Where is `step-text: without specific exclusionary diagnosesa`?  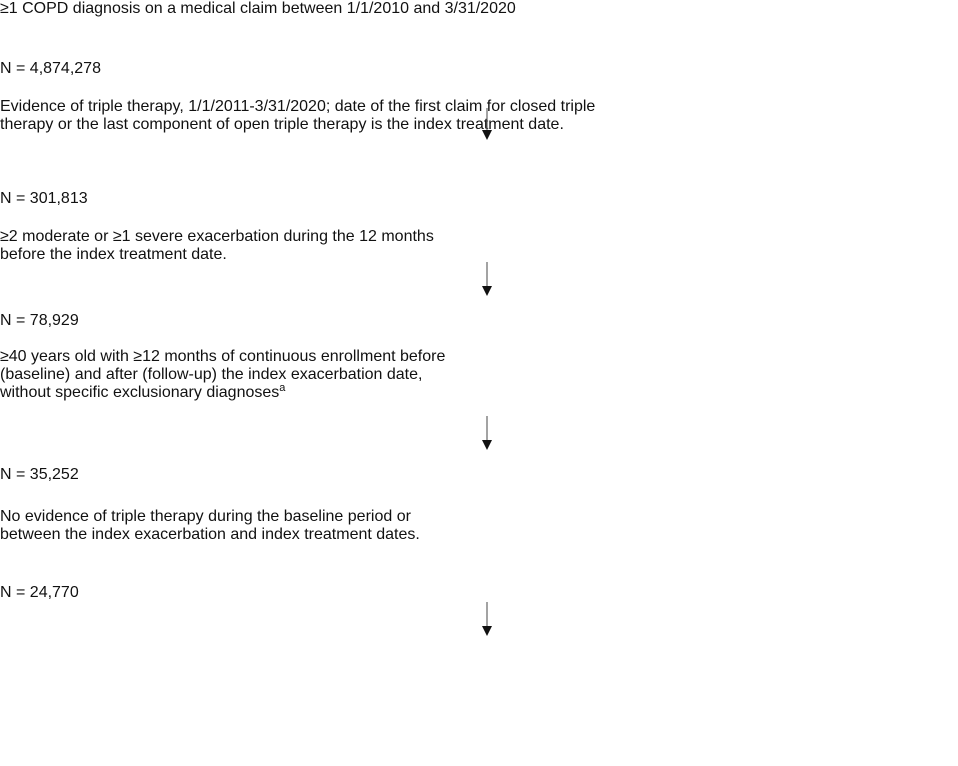 step-text: without specific exclusionary diagnosesa is located at coordinates (372, 392).